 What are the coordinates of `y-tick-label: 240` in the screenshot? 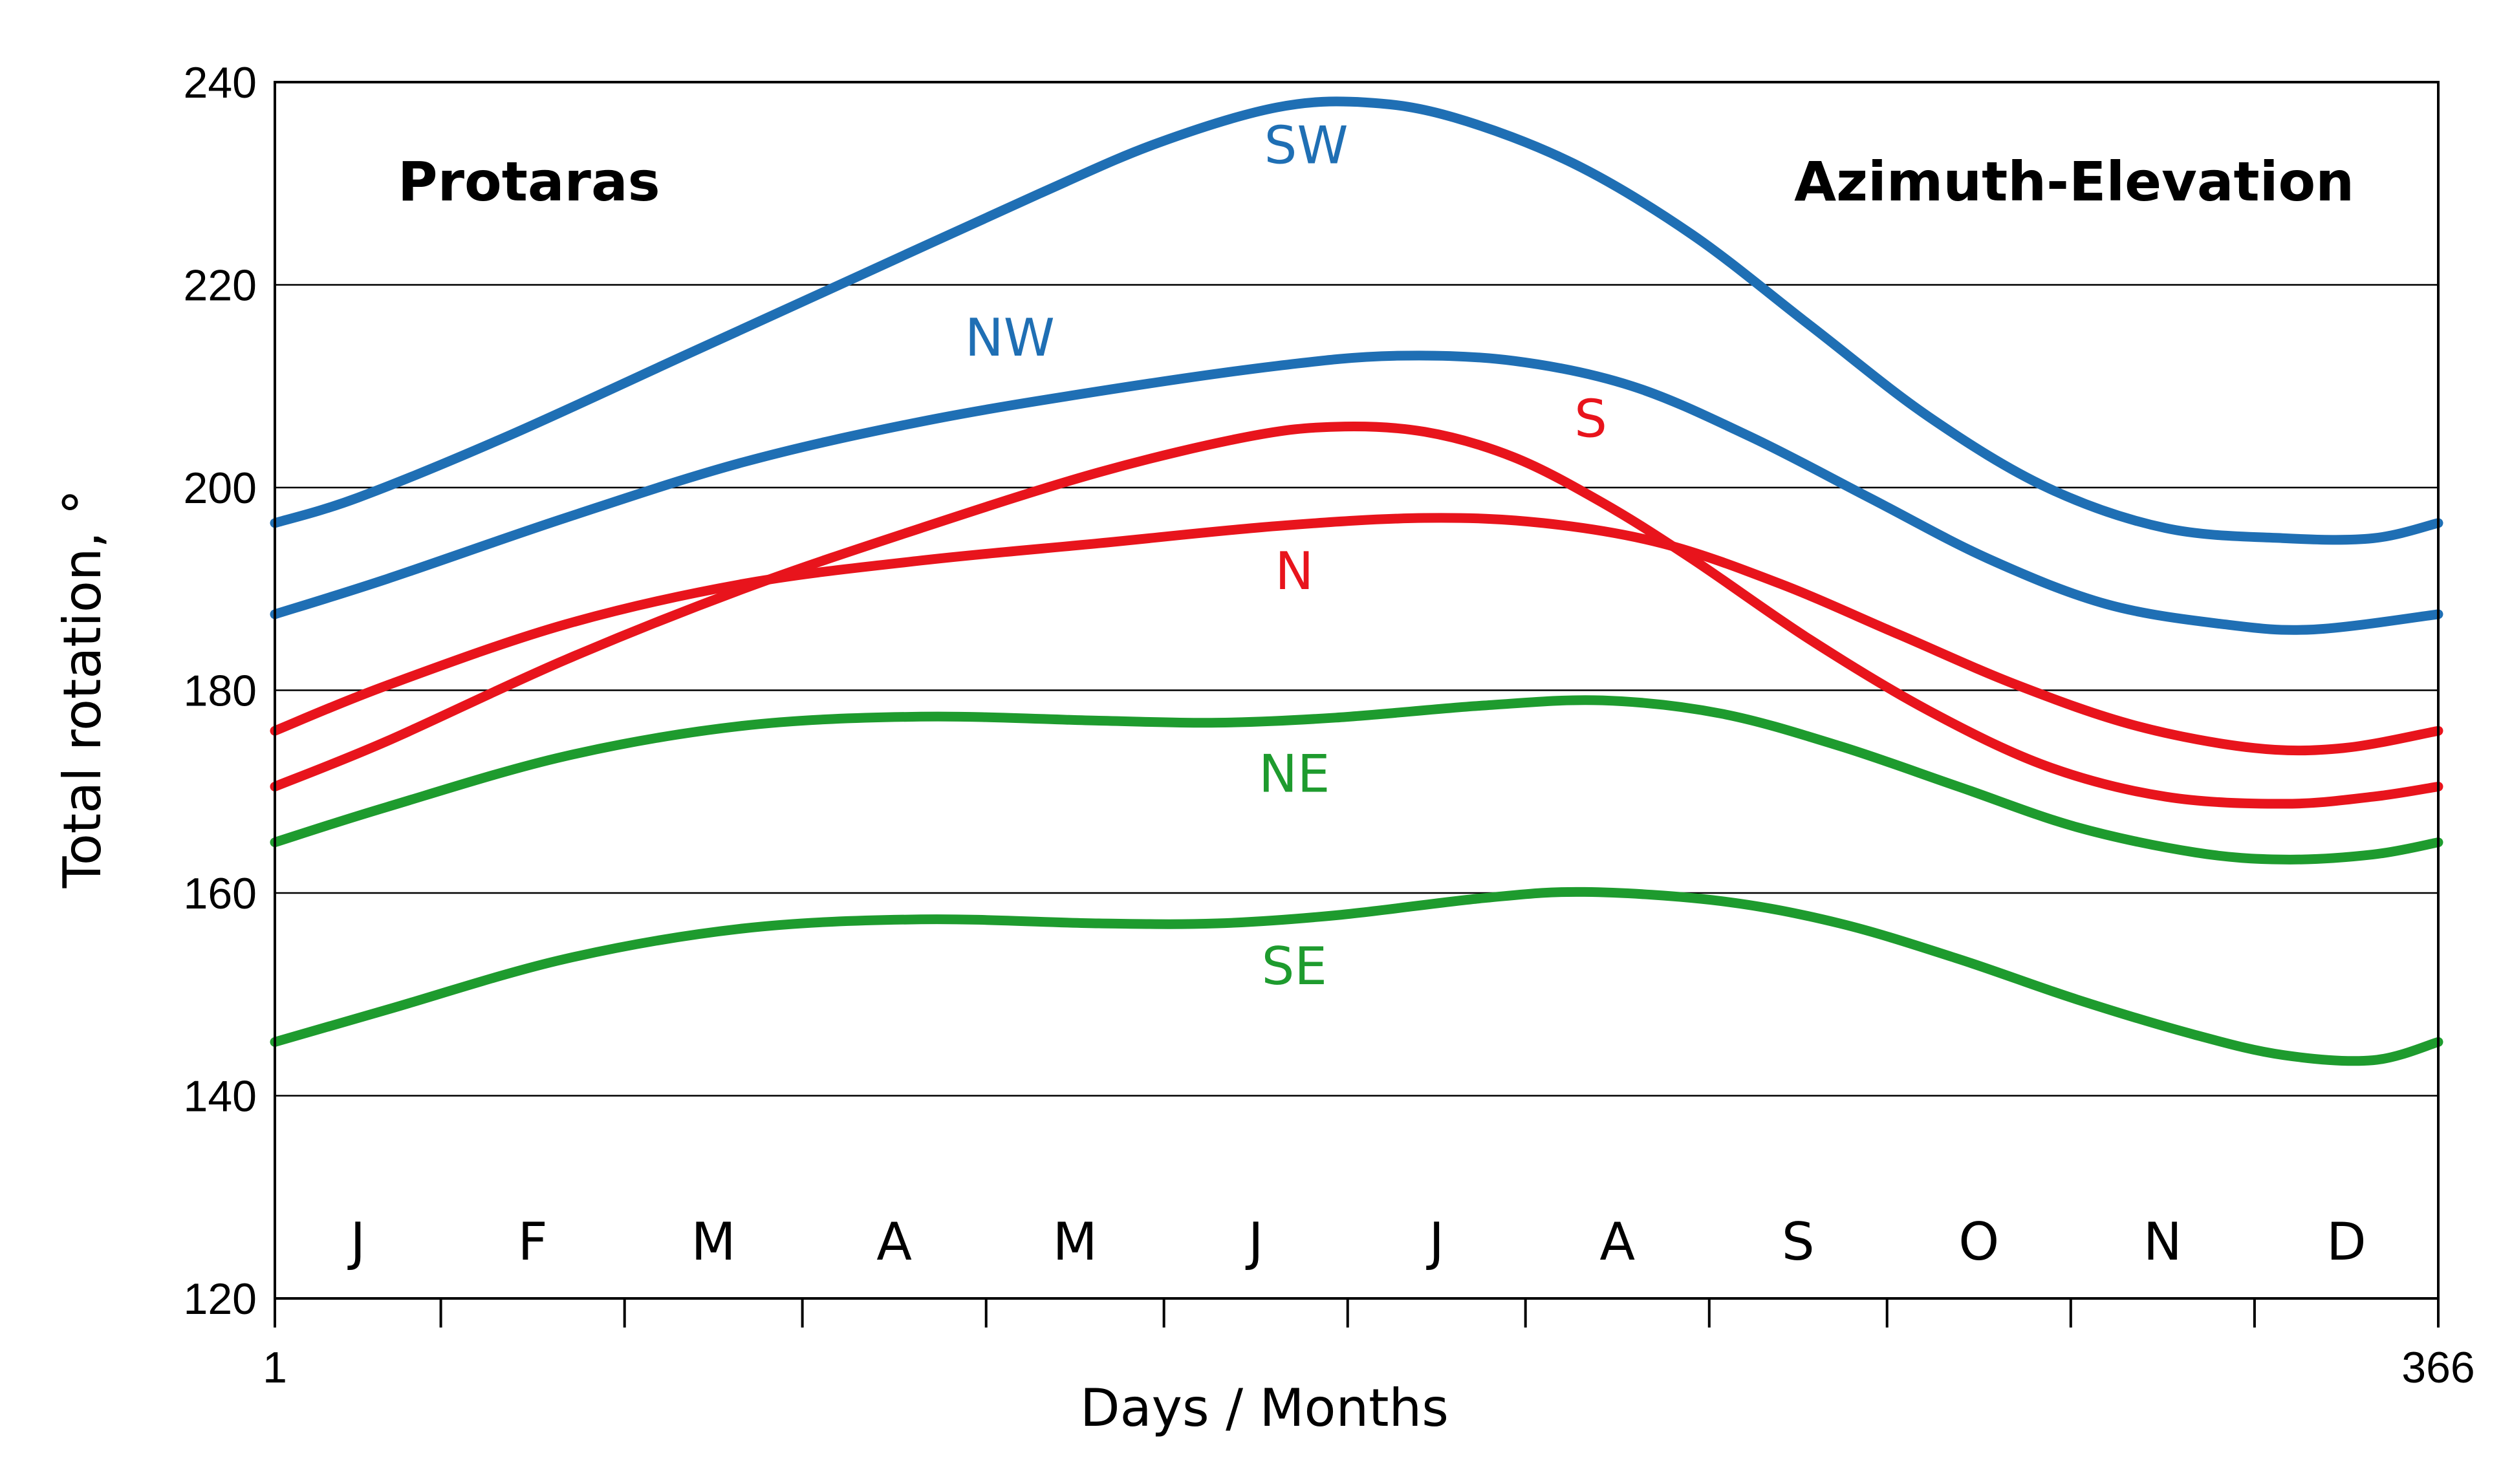 It's located at (220, 82).